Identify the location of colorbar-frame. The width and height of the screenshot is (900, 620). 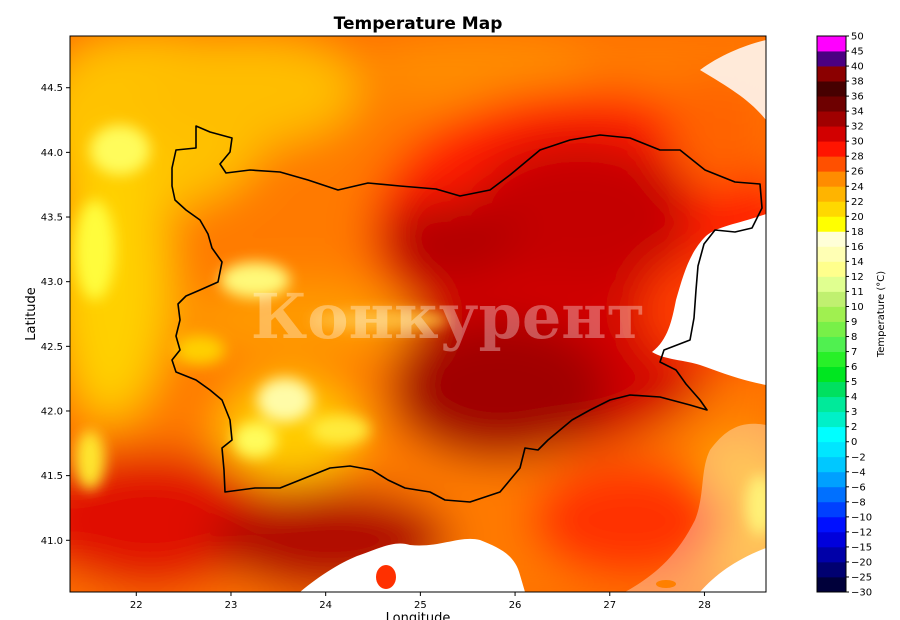
(831, 314).